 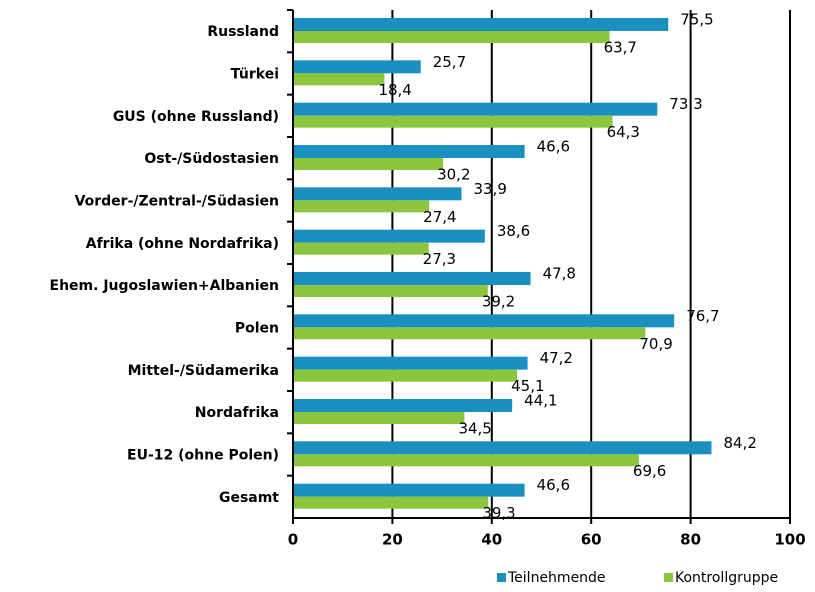 What do you see at coordinates (789, 540) in the screenshot?
I see `x-tick-label: 100` at bounding box center [789, 540].